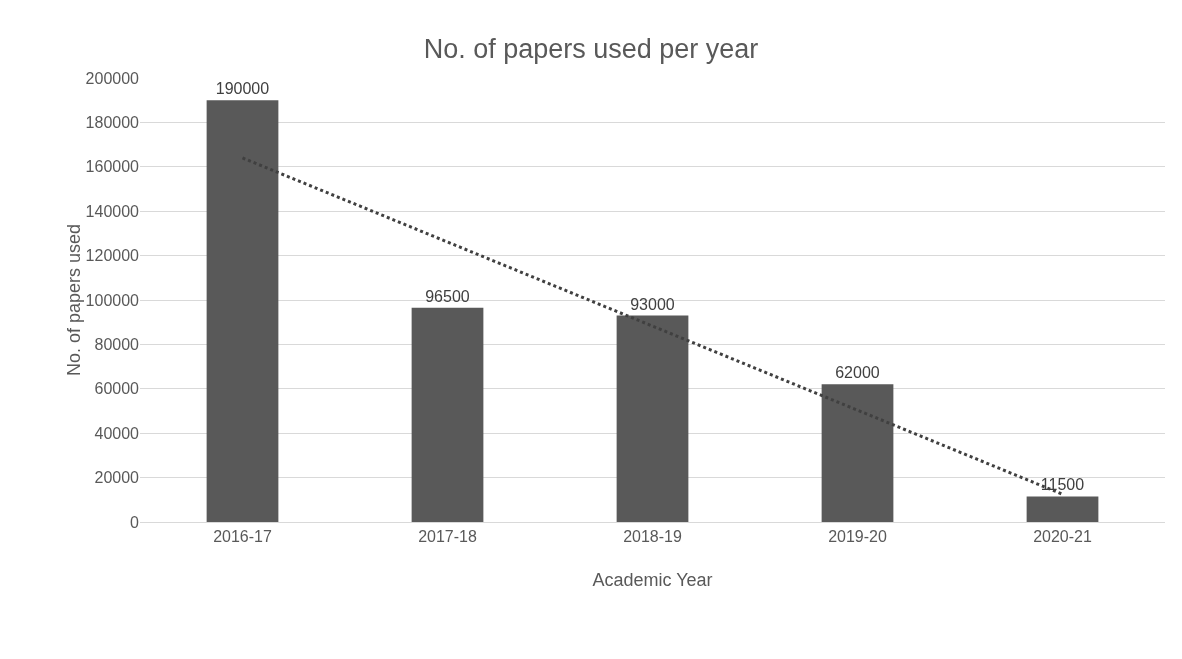 The width and height of the screenshot is (1182, 659). I want to click on data-label: 62000, so click(857, 373).